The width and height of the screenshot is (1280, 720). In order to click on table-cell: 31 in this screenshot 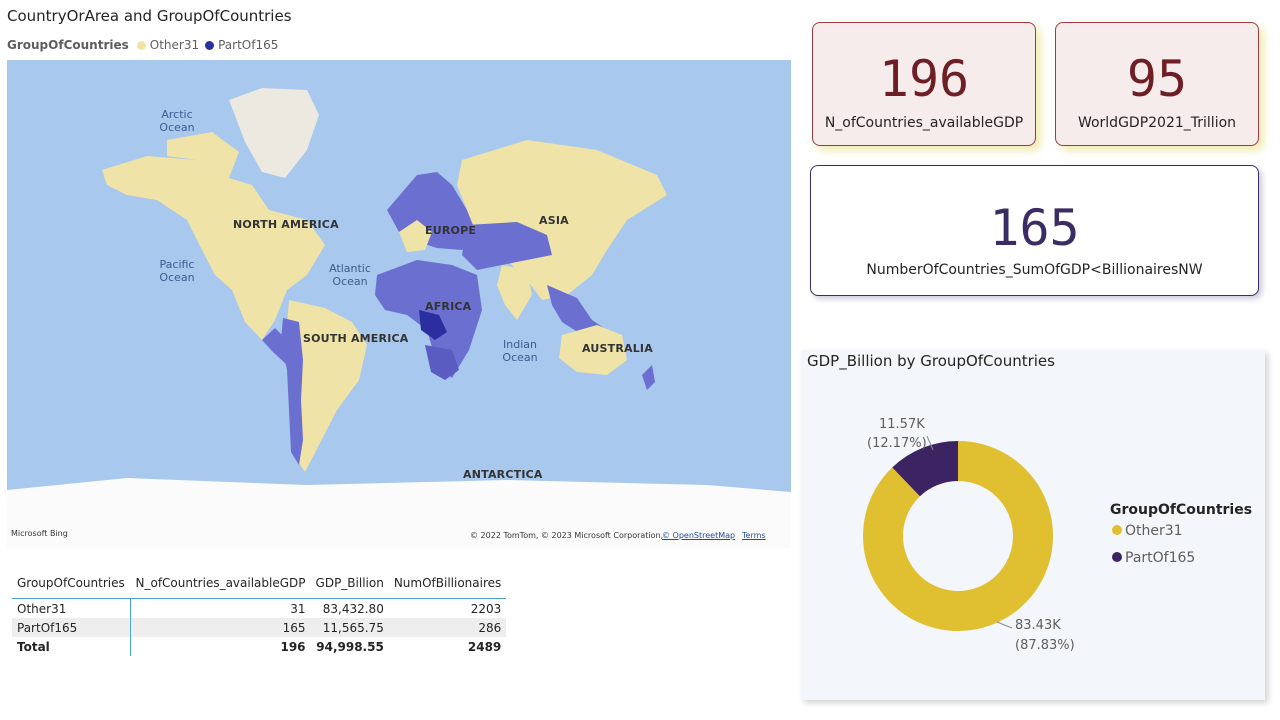, I will do `click(220, 608)`.